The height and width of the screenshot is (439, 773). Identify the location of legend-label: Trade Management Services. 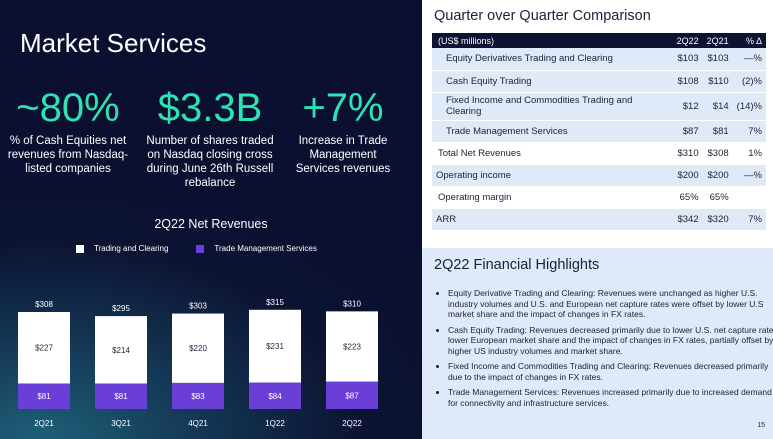
(265, 248).